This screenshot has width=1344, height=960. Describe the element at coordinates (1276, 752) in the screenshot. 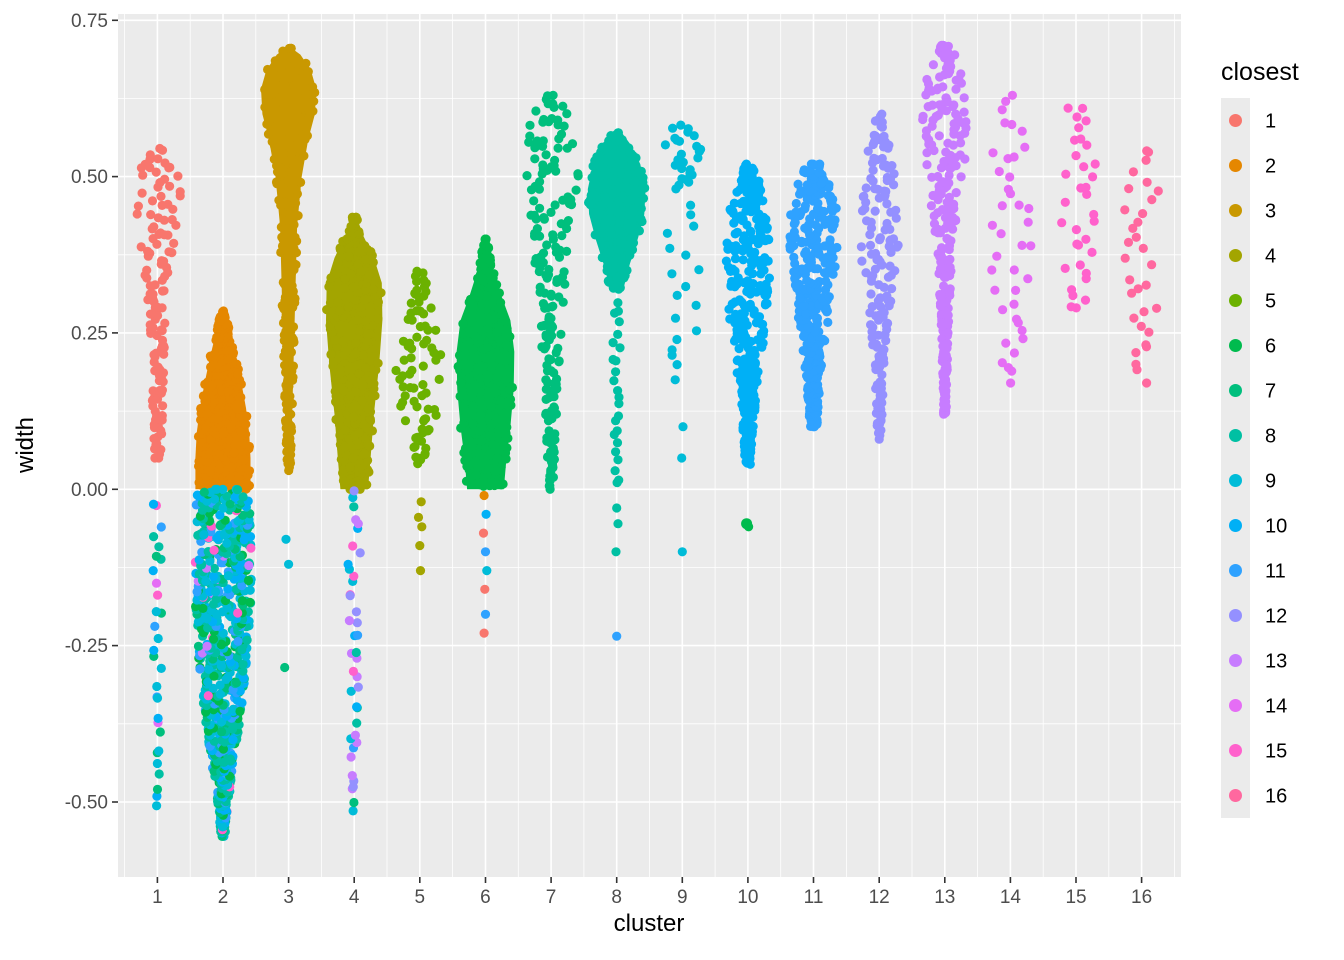

I see `legend-entry-label: 15` at that location.